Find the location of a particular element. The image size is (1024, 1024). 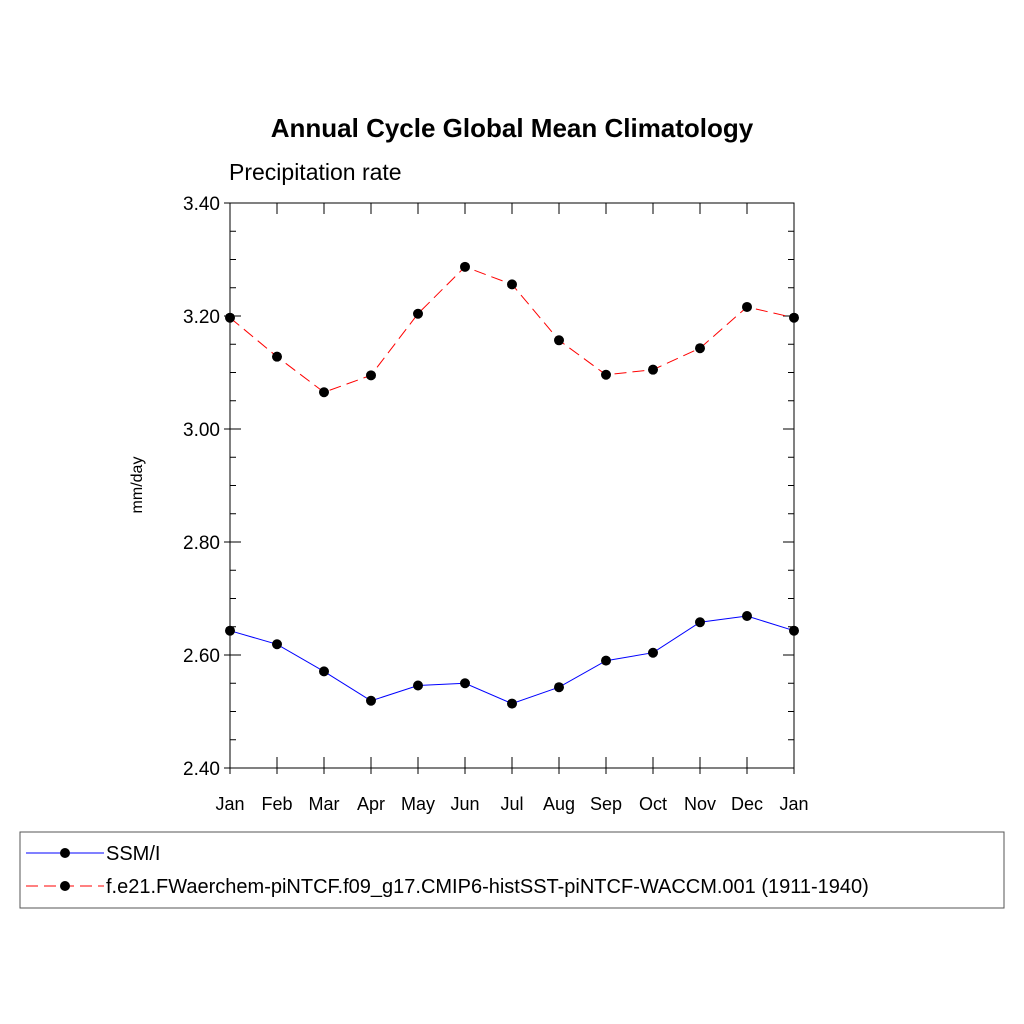

chart-title: Annual Cycle Global Mean Climatology is located at coordinates (512, 128).